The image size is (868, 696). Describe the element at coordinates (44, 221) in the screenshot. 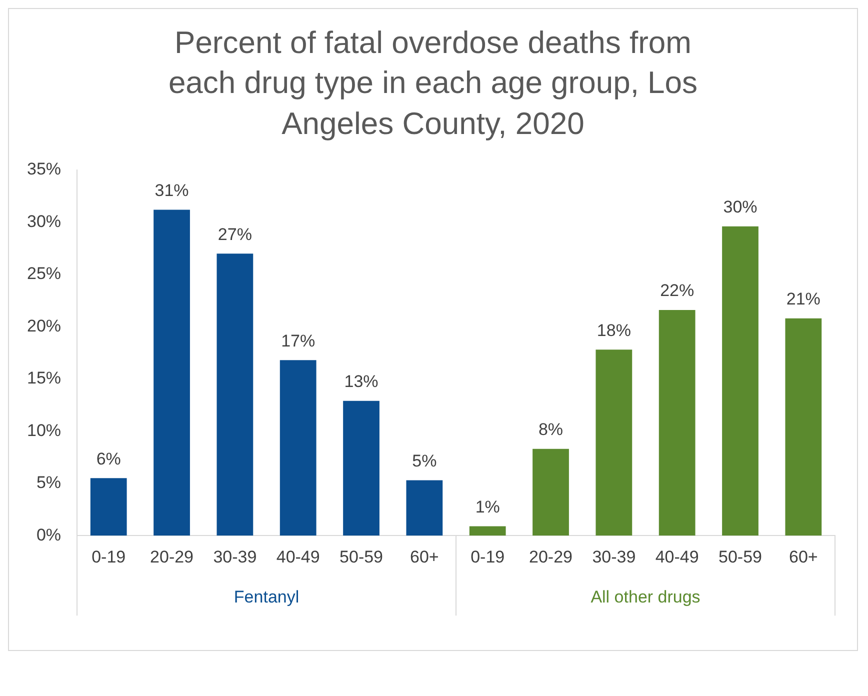

I see `y-tick-label: 30%` at that location.